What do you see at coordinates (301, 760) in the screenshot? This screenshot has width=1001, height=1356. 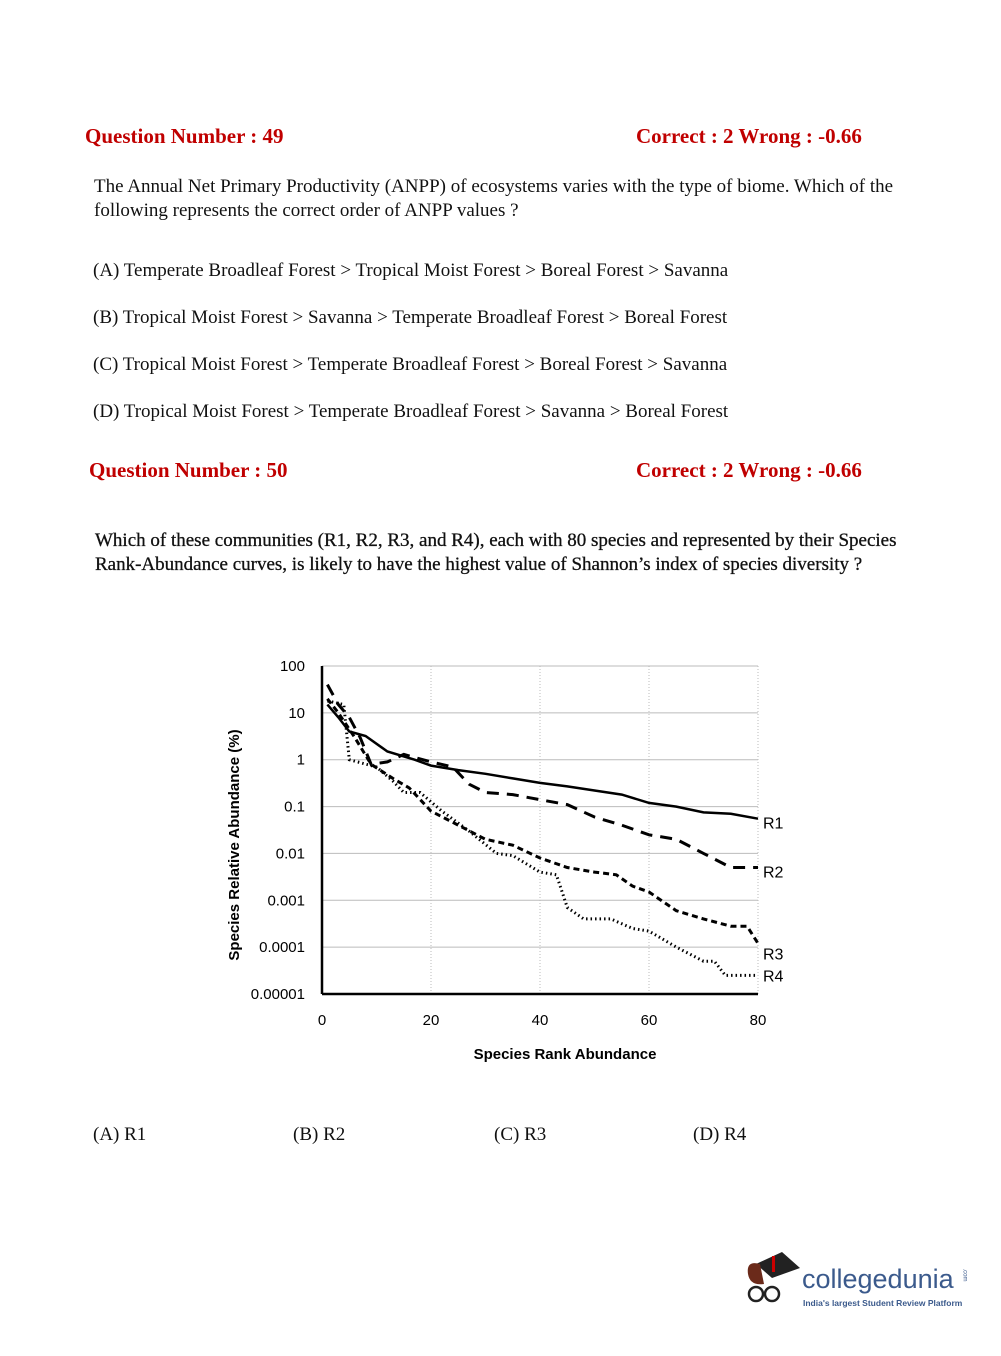 I see `y-tick-label: 1` at bounding box center [301, 760].